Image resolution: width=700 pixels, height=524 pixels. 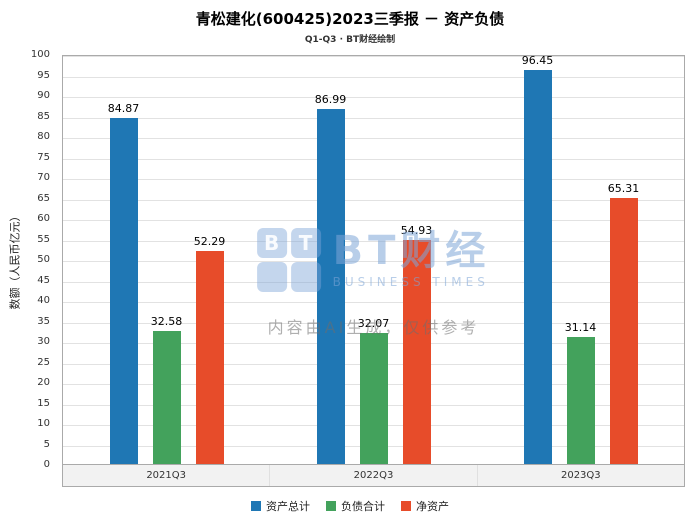 I want to click on y-tick-label: 55, so click(x=43, y=239).